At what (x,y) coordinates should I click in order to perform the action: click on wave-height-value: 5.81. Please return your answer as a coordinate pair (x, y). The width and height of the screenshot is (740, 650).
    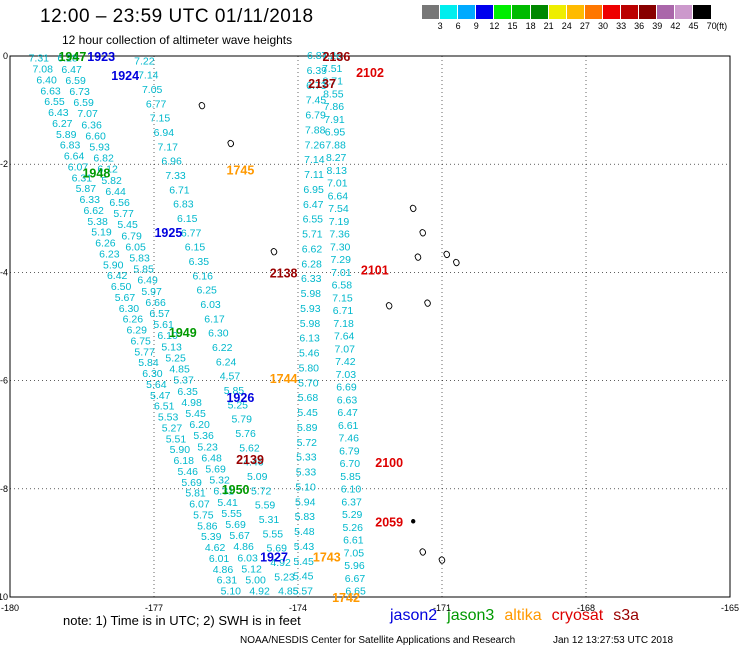
    Looking at the image, I should click on (195, 494).